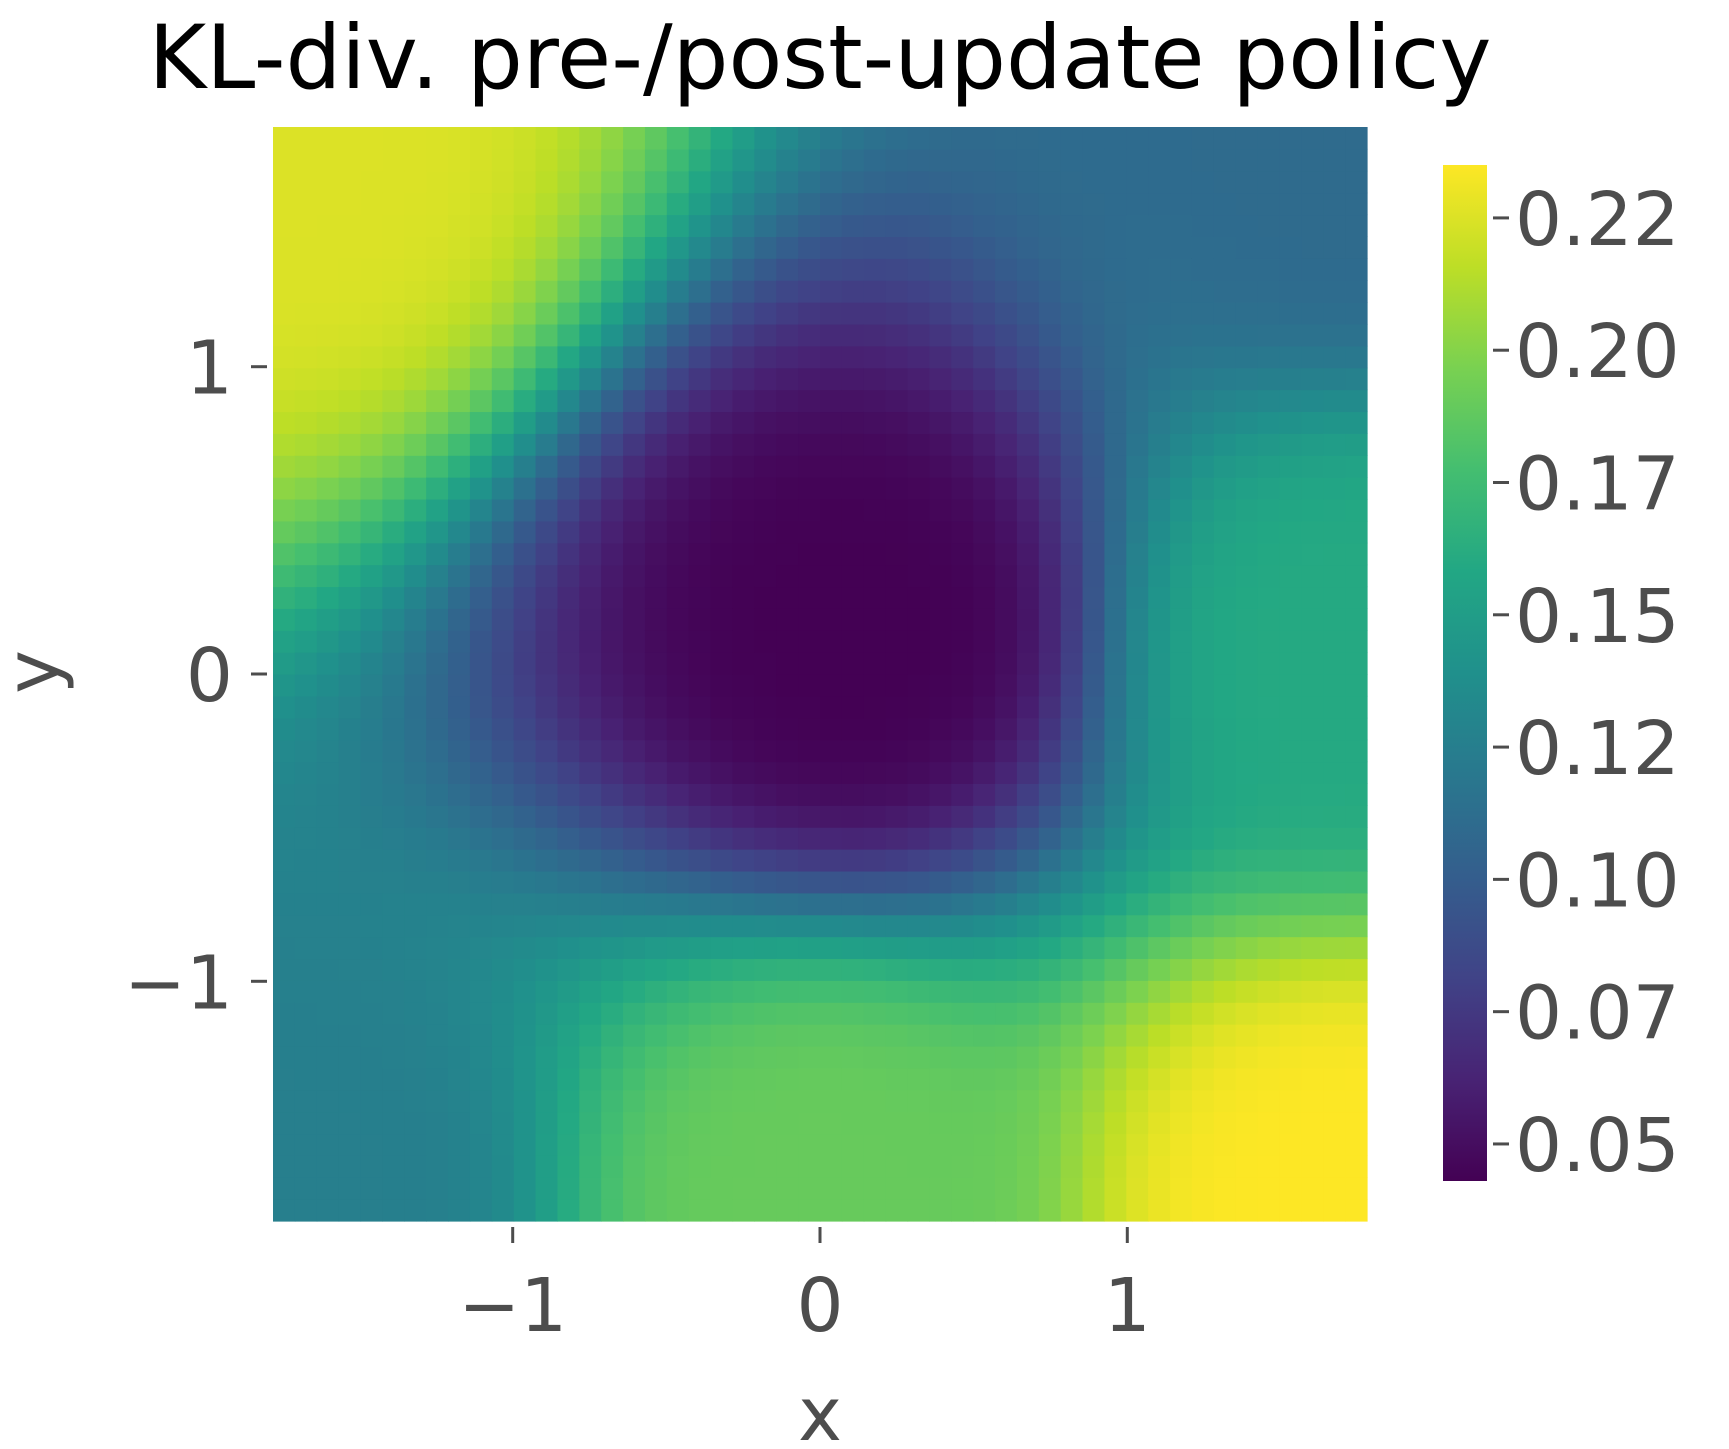 This screenshot has width=1729, height=1449. I want to click on x-tick-label: 1, so click(1127, 1306).